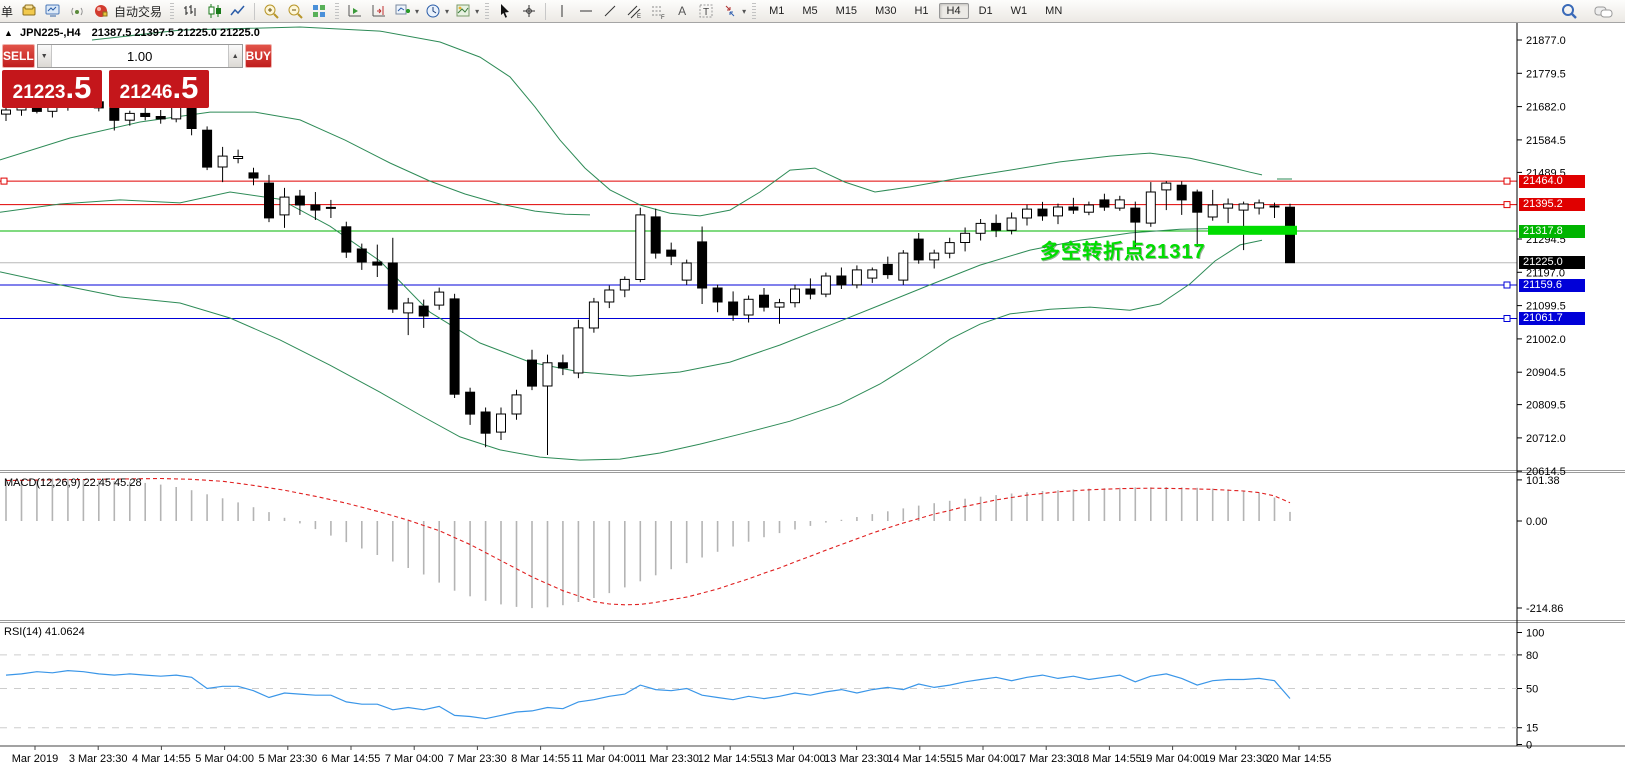 The width and height of the screenshot is (1625, 768). Describe the element at coordinates (658, 11) in the screenshot. I see `fibonacci-tool-icon: F` at that location.